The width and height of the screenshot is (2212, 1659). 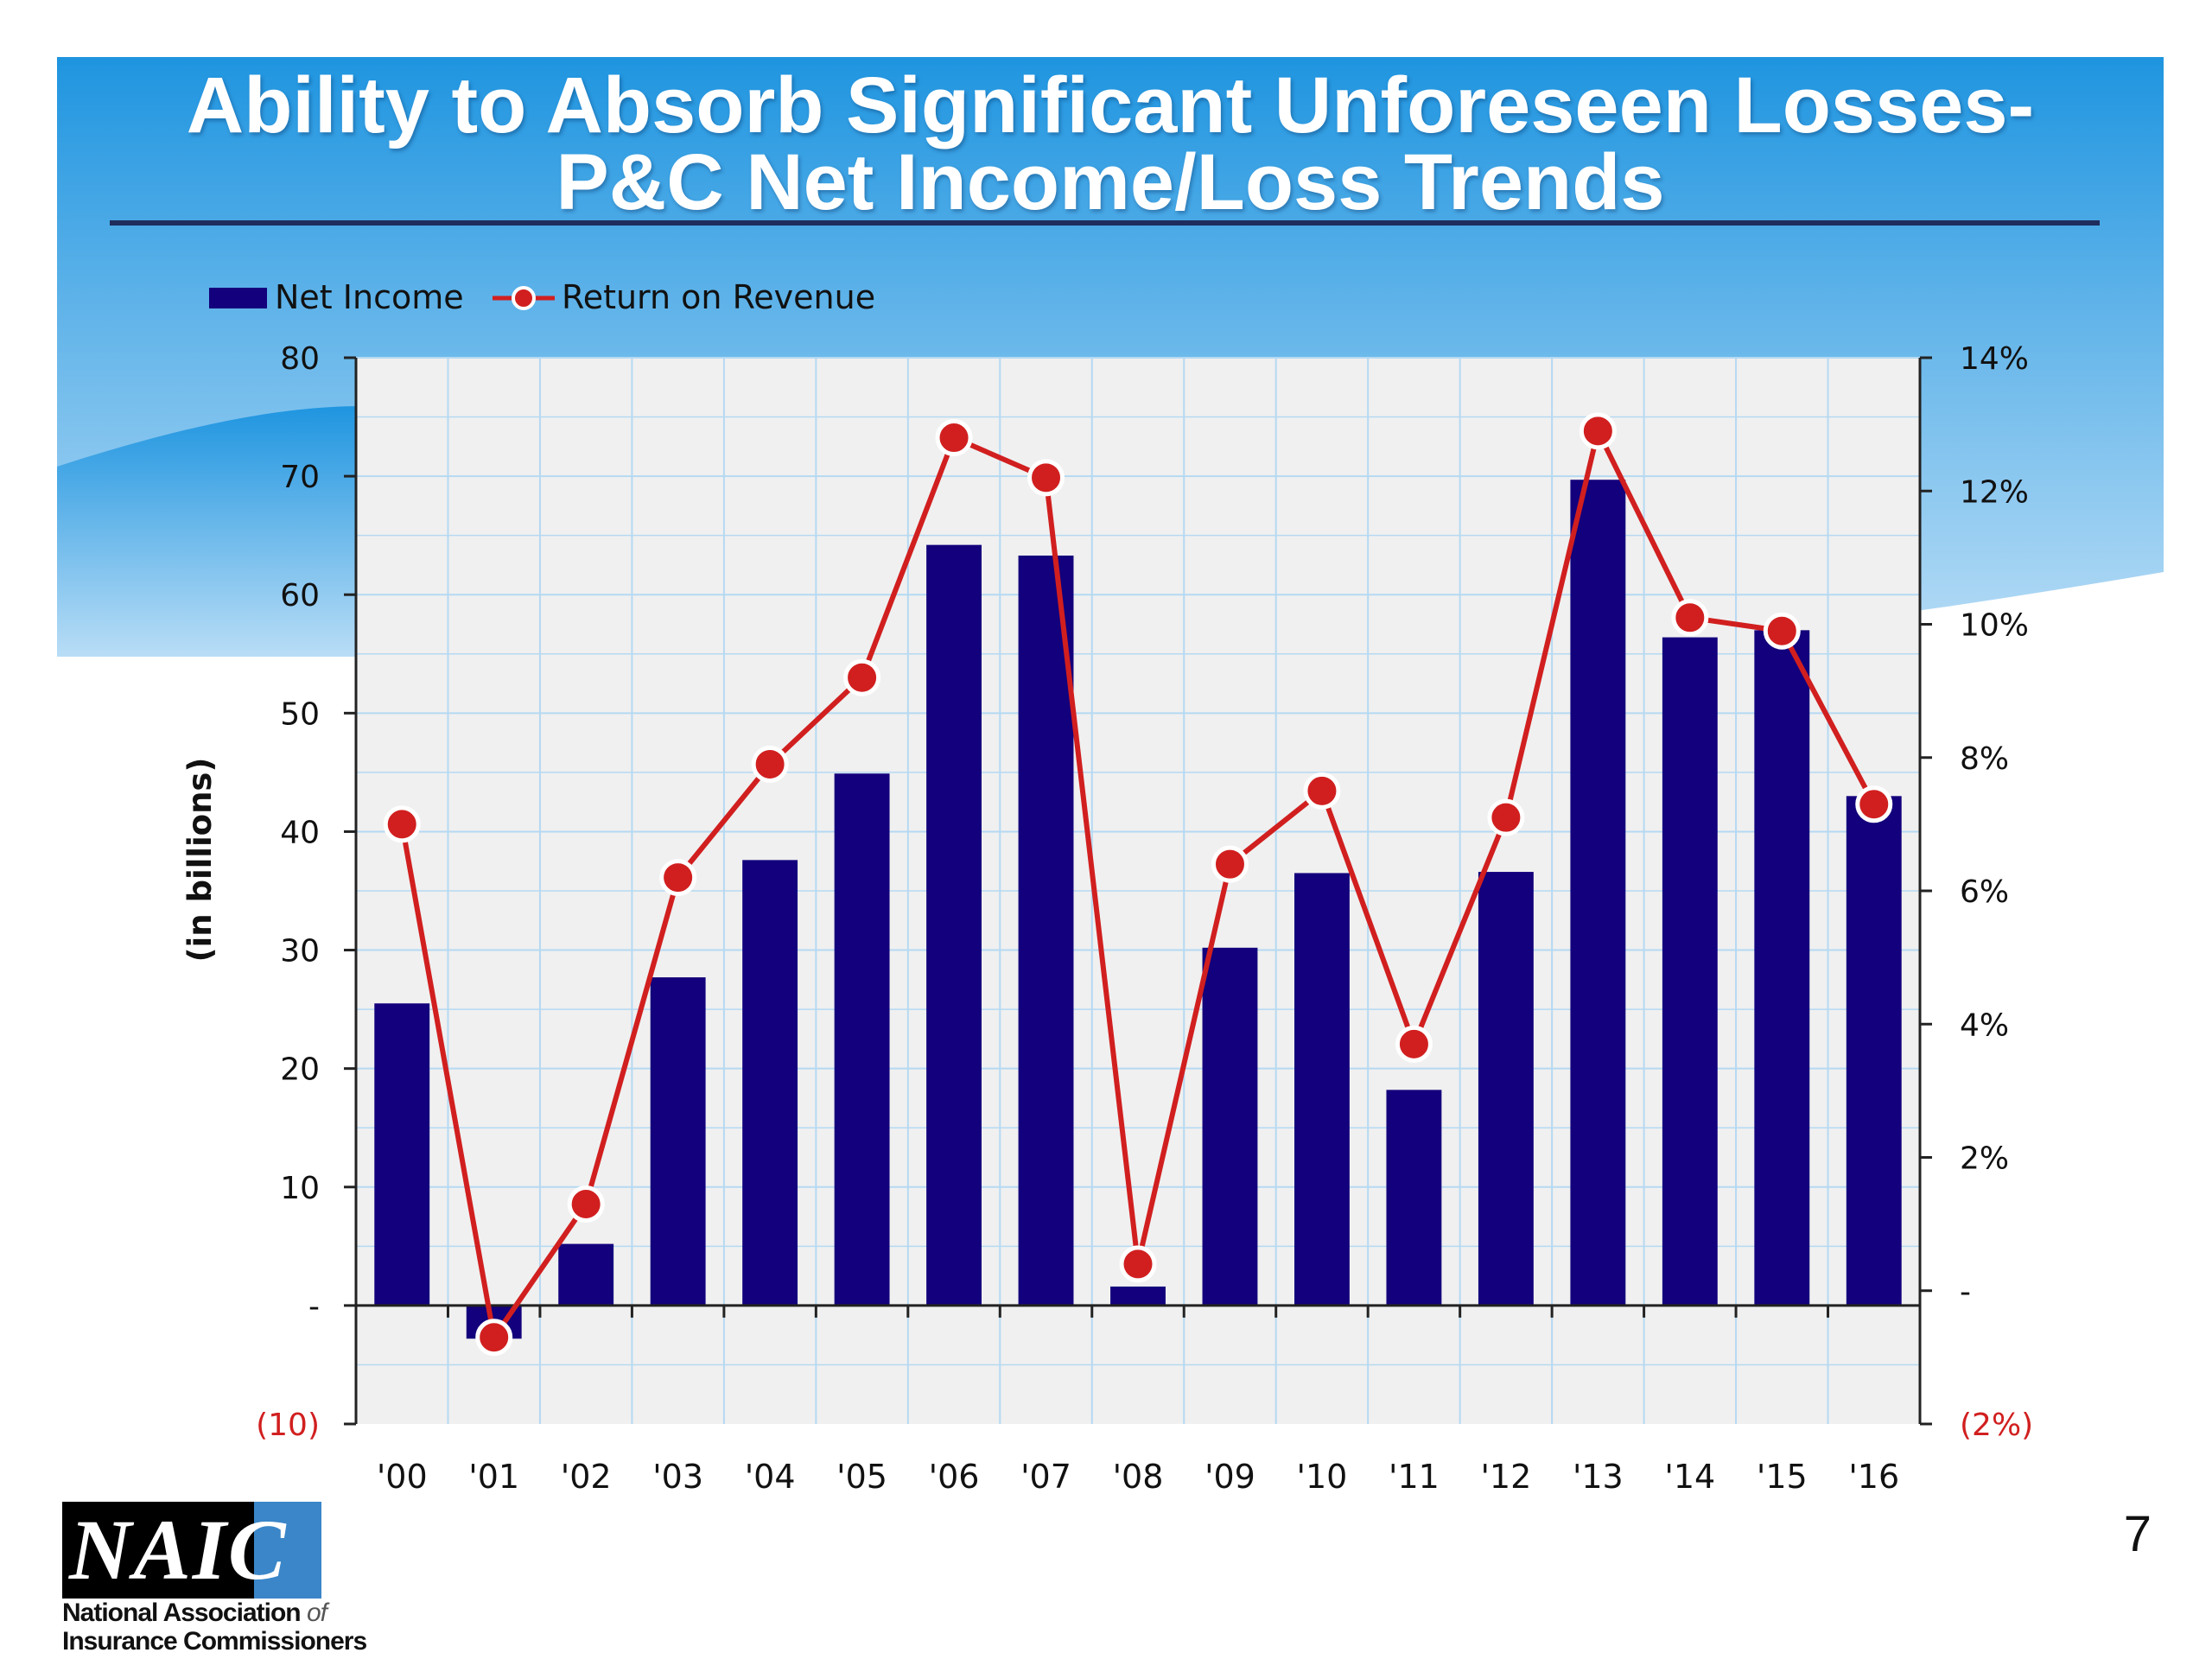 What do you see at coordinates (1984, 892) in the screenshot?
I see `right-tick-label: 6%` at bounding box center [1984, 892].